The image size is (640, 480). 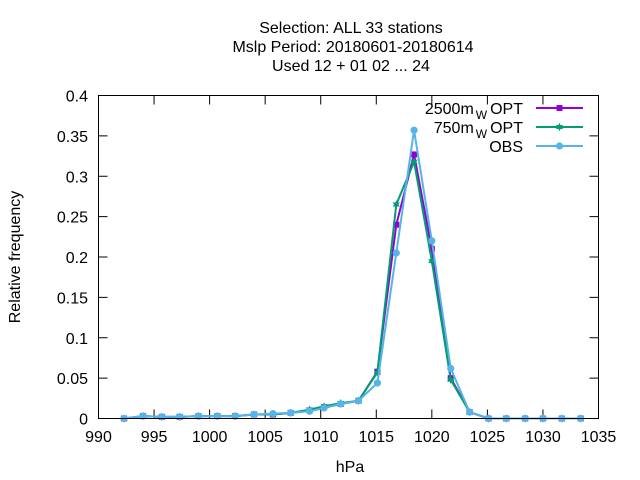 I want to click on title-line-3: Used 12 + 01 02 ... 24, so click(x=351, y=66).